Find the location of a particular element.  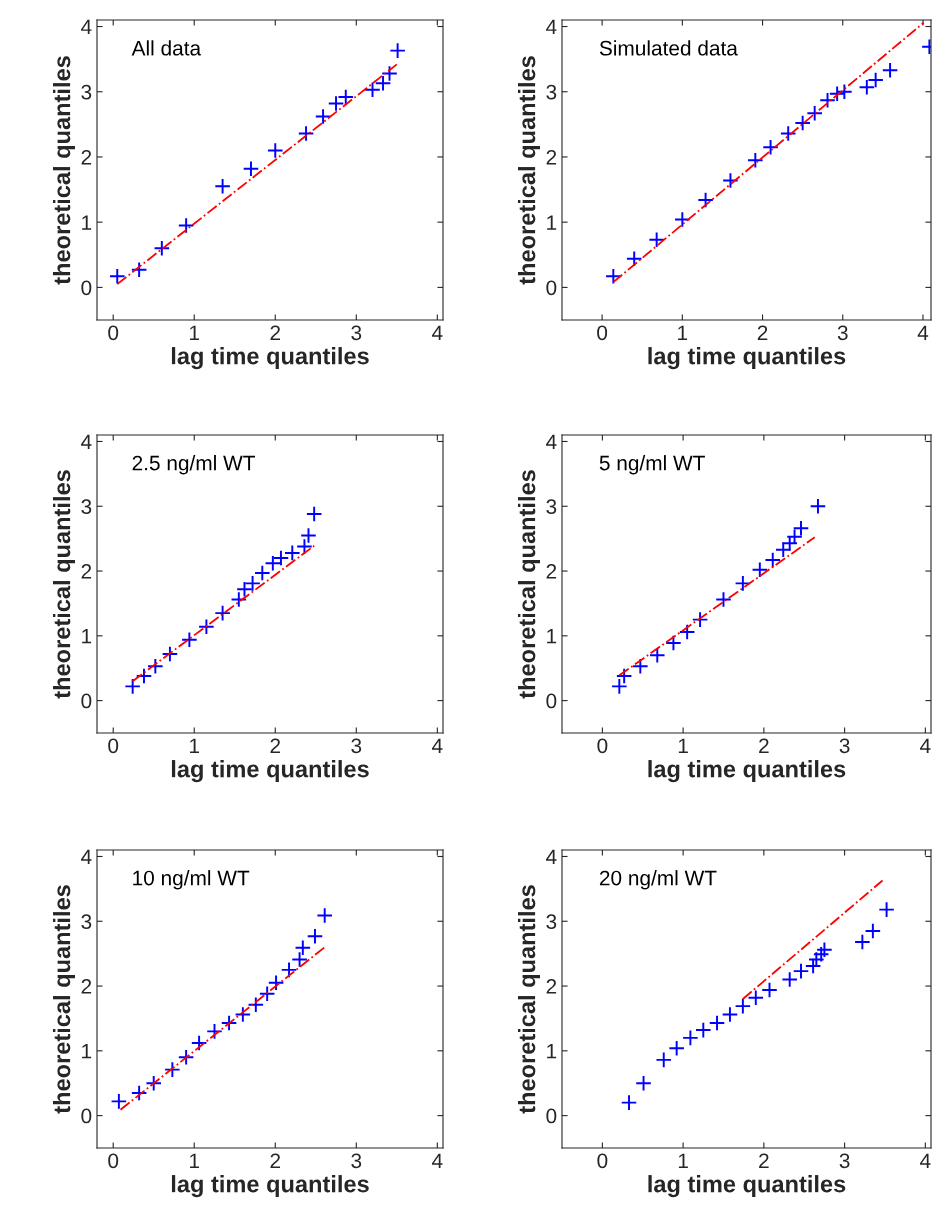

annotation: Simulated data is located at coordinates (668, 48).